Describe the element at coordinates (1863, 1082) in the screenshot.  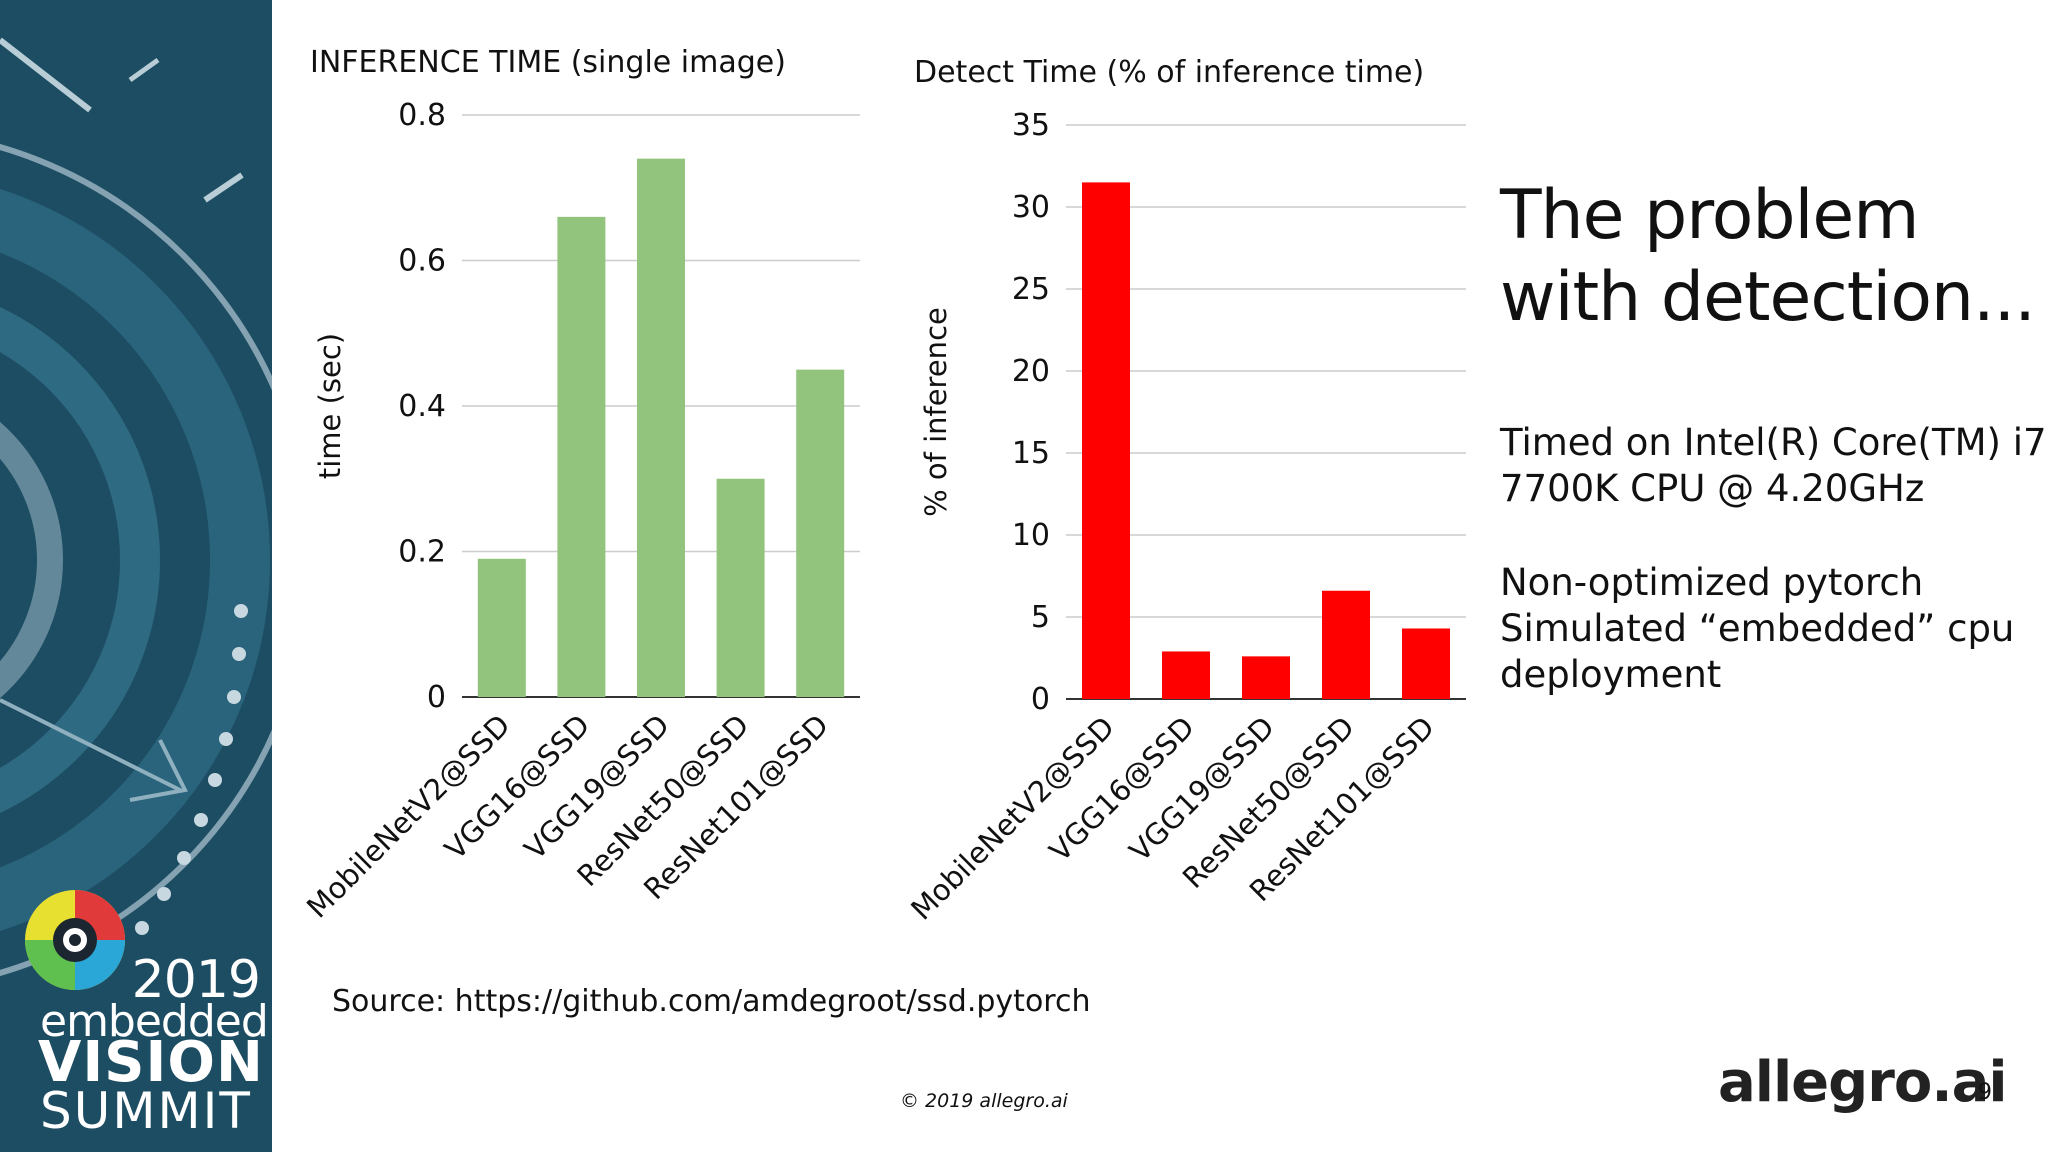
I see `allegro-logo: allegro.ai` at that location.